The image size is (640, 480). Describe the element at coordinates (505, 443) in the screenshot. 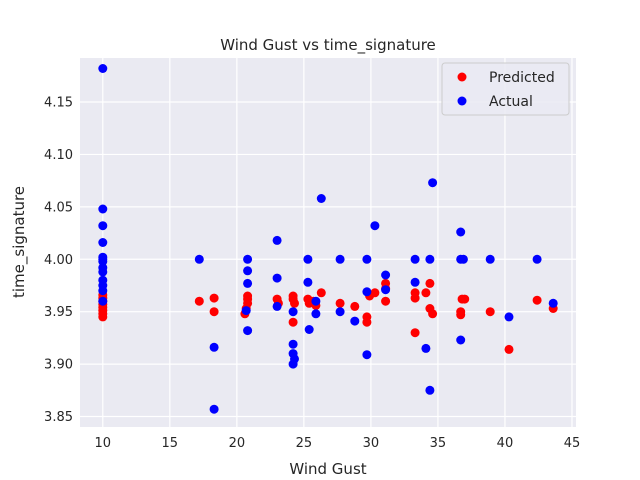

I see `x-tick-label: 40` at that location.